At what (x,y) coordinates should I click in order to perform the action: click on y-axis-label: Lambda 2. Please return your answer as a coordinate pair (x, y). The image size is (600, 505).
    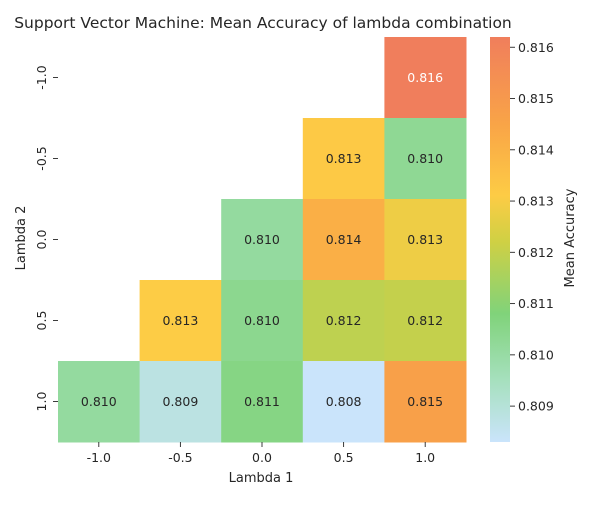
    Looking at the image, I should click on (21, 238).